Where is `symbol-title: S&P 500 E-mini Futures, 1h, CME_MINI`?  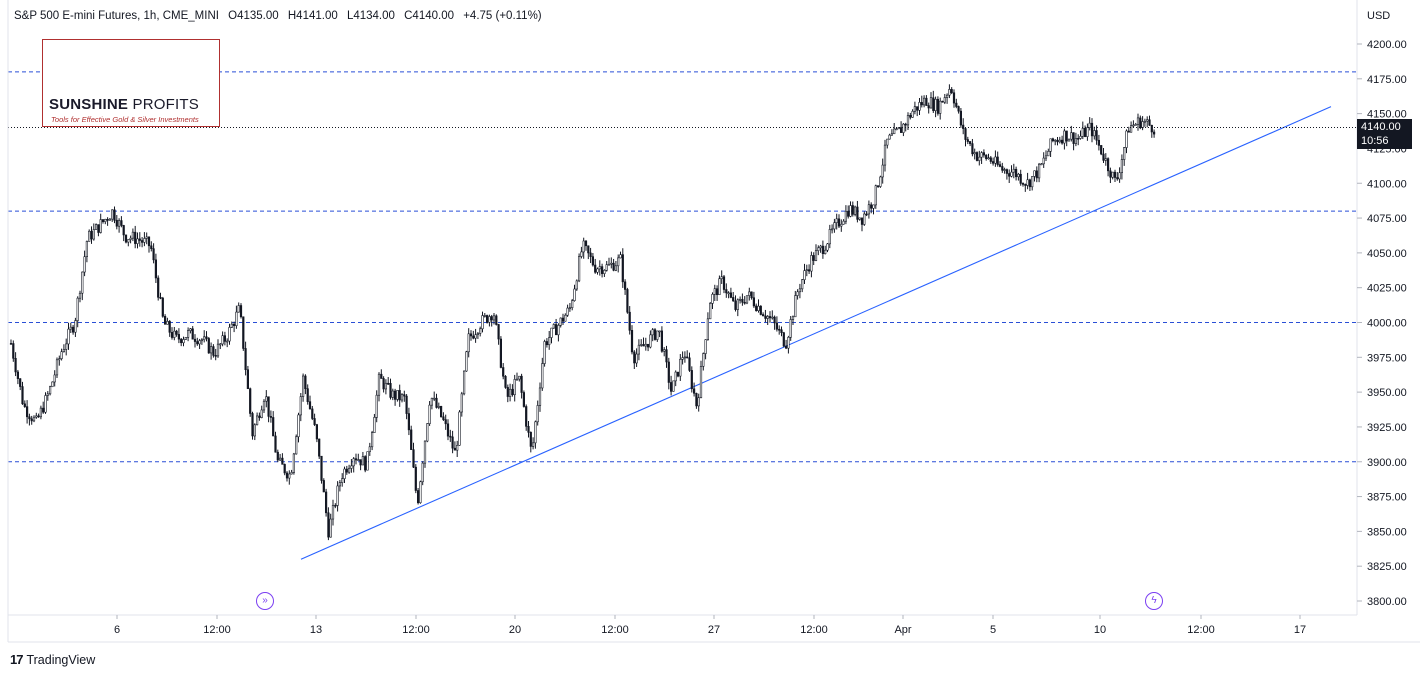 symbol-title: S&P 500 E-mini Futures, 1h, CME_MINI is located at coordinates (116, 16).